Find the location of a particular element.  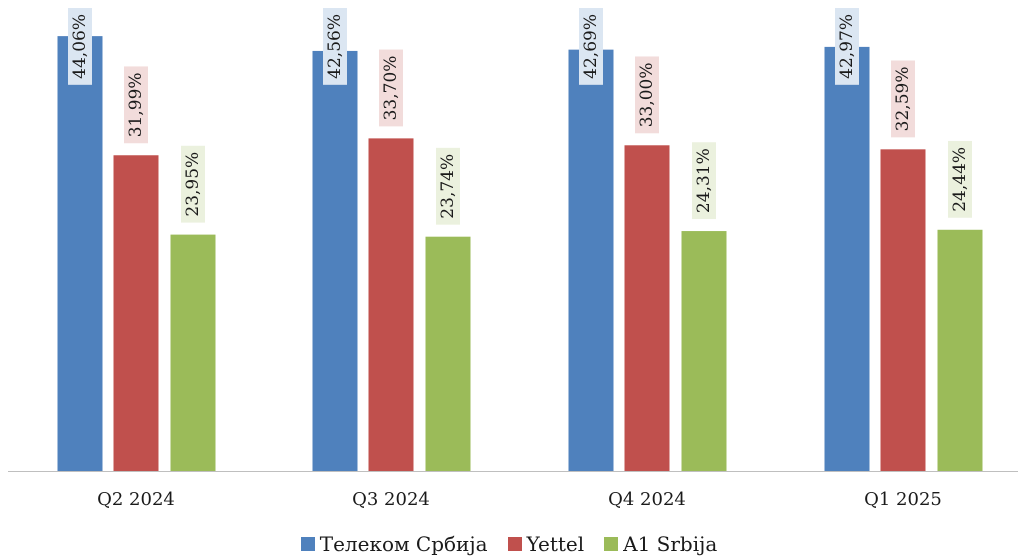

data-label-bg-telekom-q1-2025 is located at coordinates (847, 46).